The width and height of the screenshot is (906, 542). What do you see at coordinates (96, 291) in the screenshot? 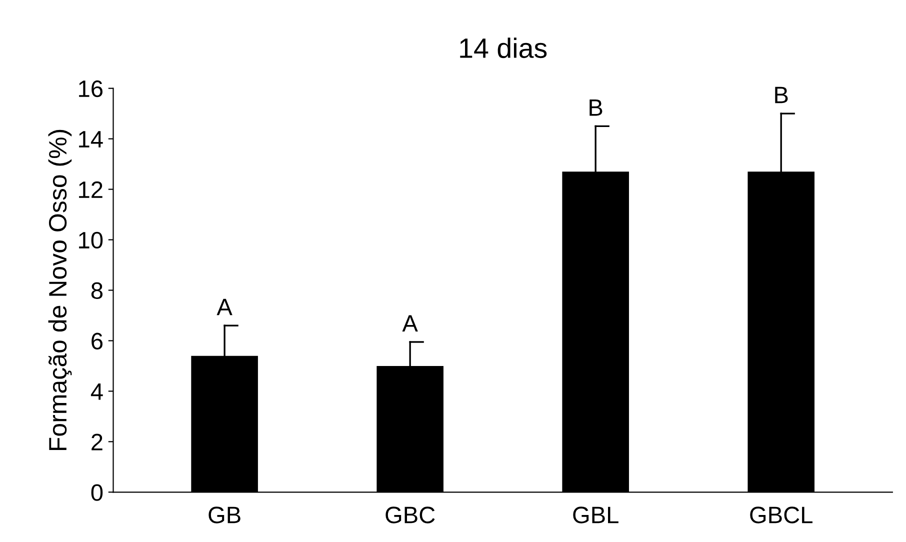
I see `y-tick-label: 8` at bounding box center [96, 291].